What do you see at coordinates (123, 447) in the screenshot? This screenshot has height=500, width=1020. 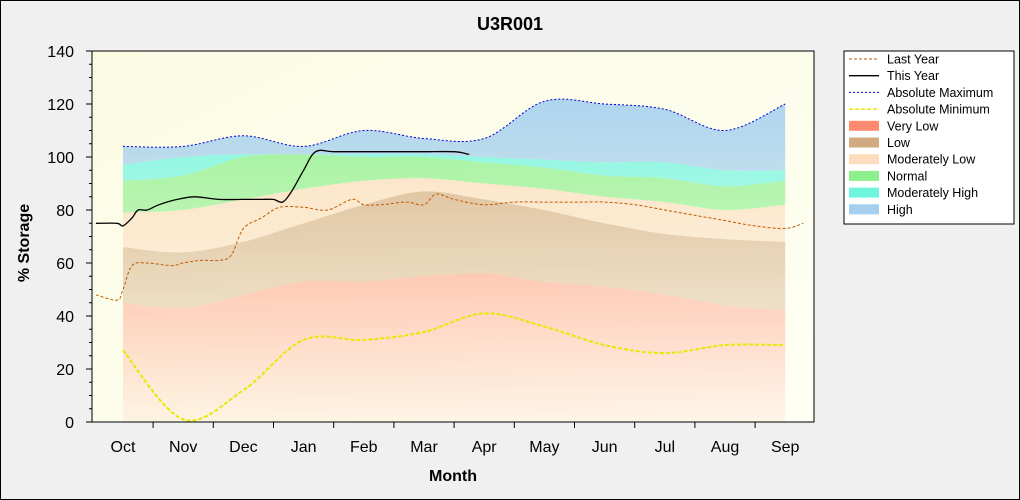 I see `x-tick-label: Oct` at bounding box center [123, 447].